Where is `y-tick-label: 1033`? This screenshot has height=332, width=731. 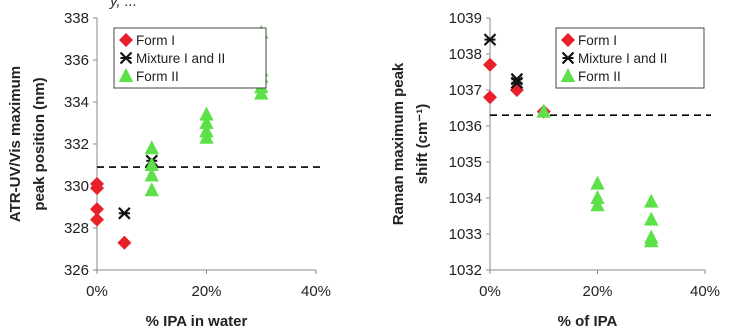
y-tick-label: 1033 is located at coordinates (465, 234).